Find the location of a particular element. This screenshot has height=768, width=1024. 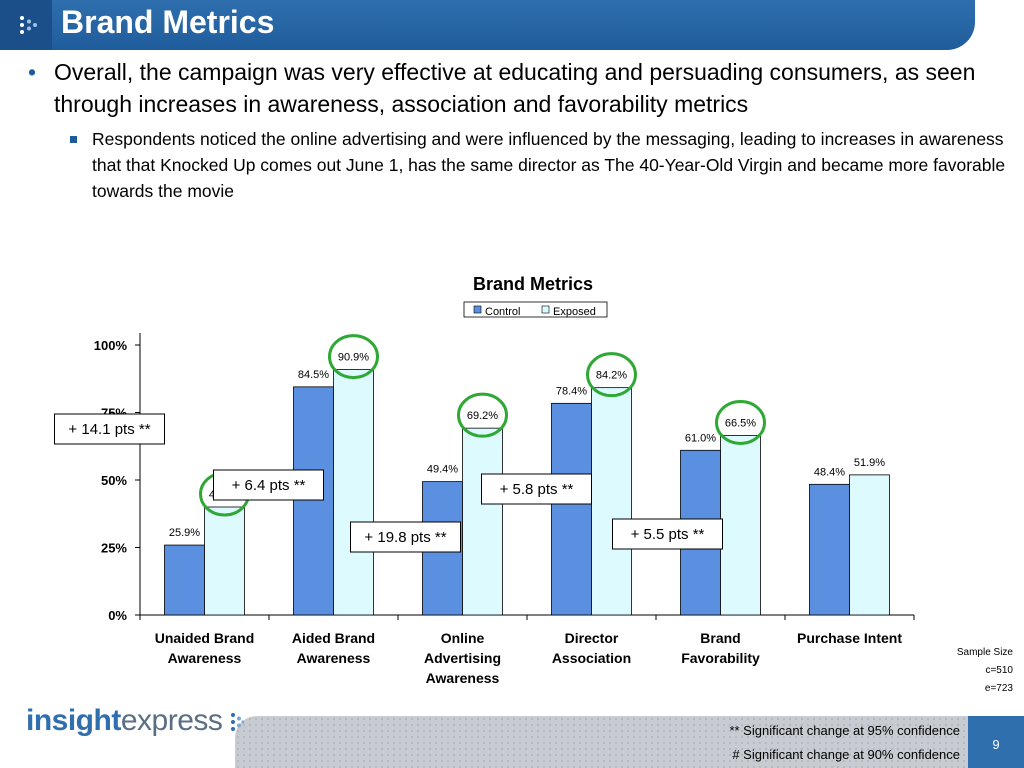

legend-box is located at coordinates (535, 309).